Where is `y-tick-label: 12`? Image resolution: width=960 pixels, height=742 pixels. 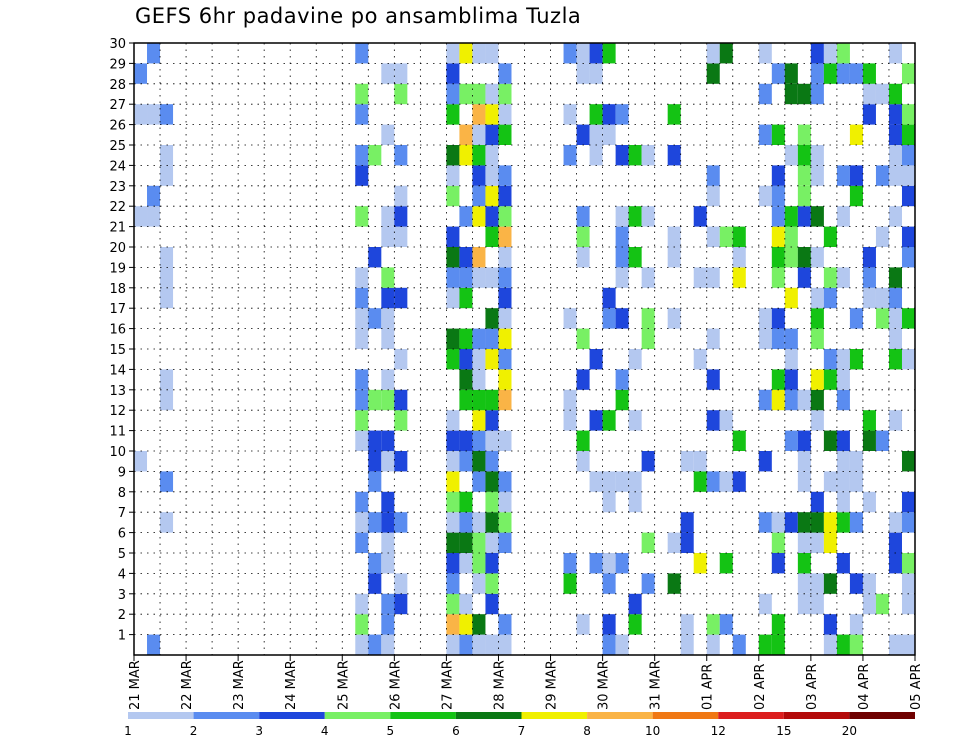 y-tick-label: 12 is located at coordinates (117, 411).